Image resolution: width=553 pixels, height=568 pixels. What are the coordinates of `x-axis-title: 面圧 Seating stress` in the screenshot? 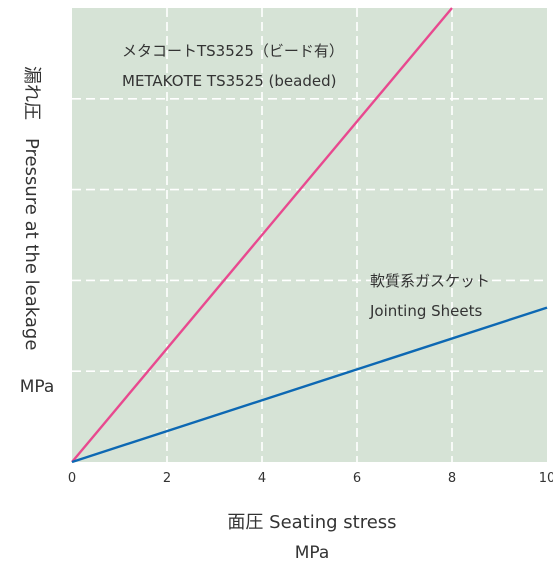 It's located at (311, 522).